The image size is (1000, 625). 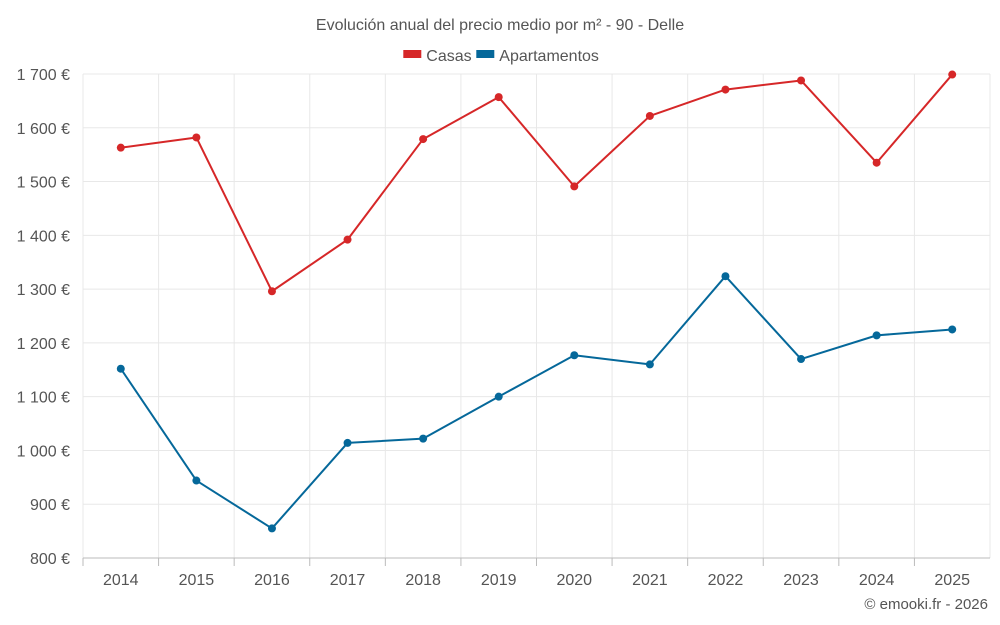 What do you see at coordinates (726, 580) in the screenshot?
I see `x-tick-label: 2022` at bounding box center [726, 580].